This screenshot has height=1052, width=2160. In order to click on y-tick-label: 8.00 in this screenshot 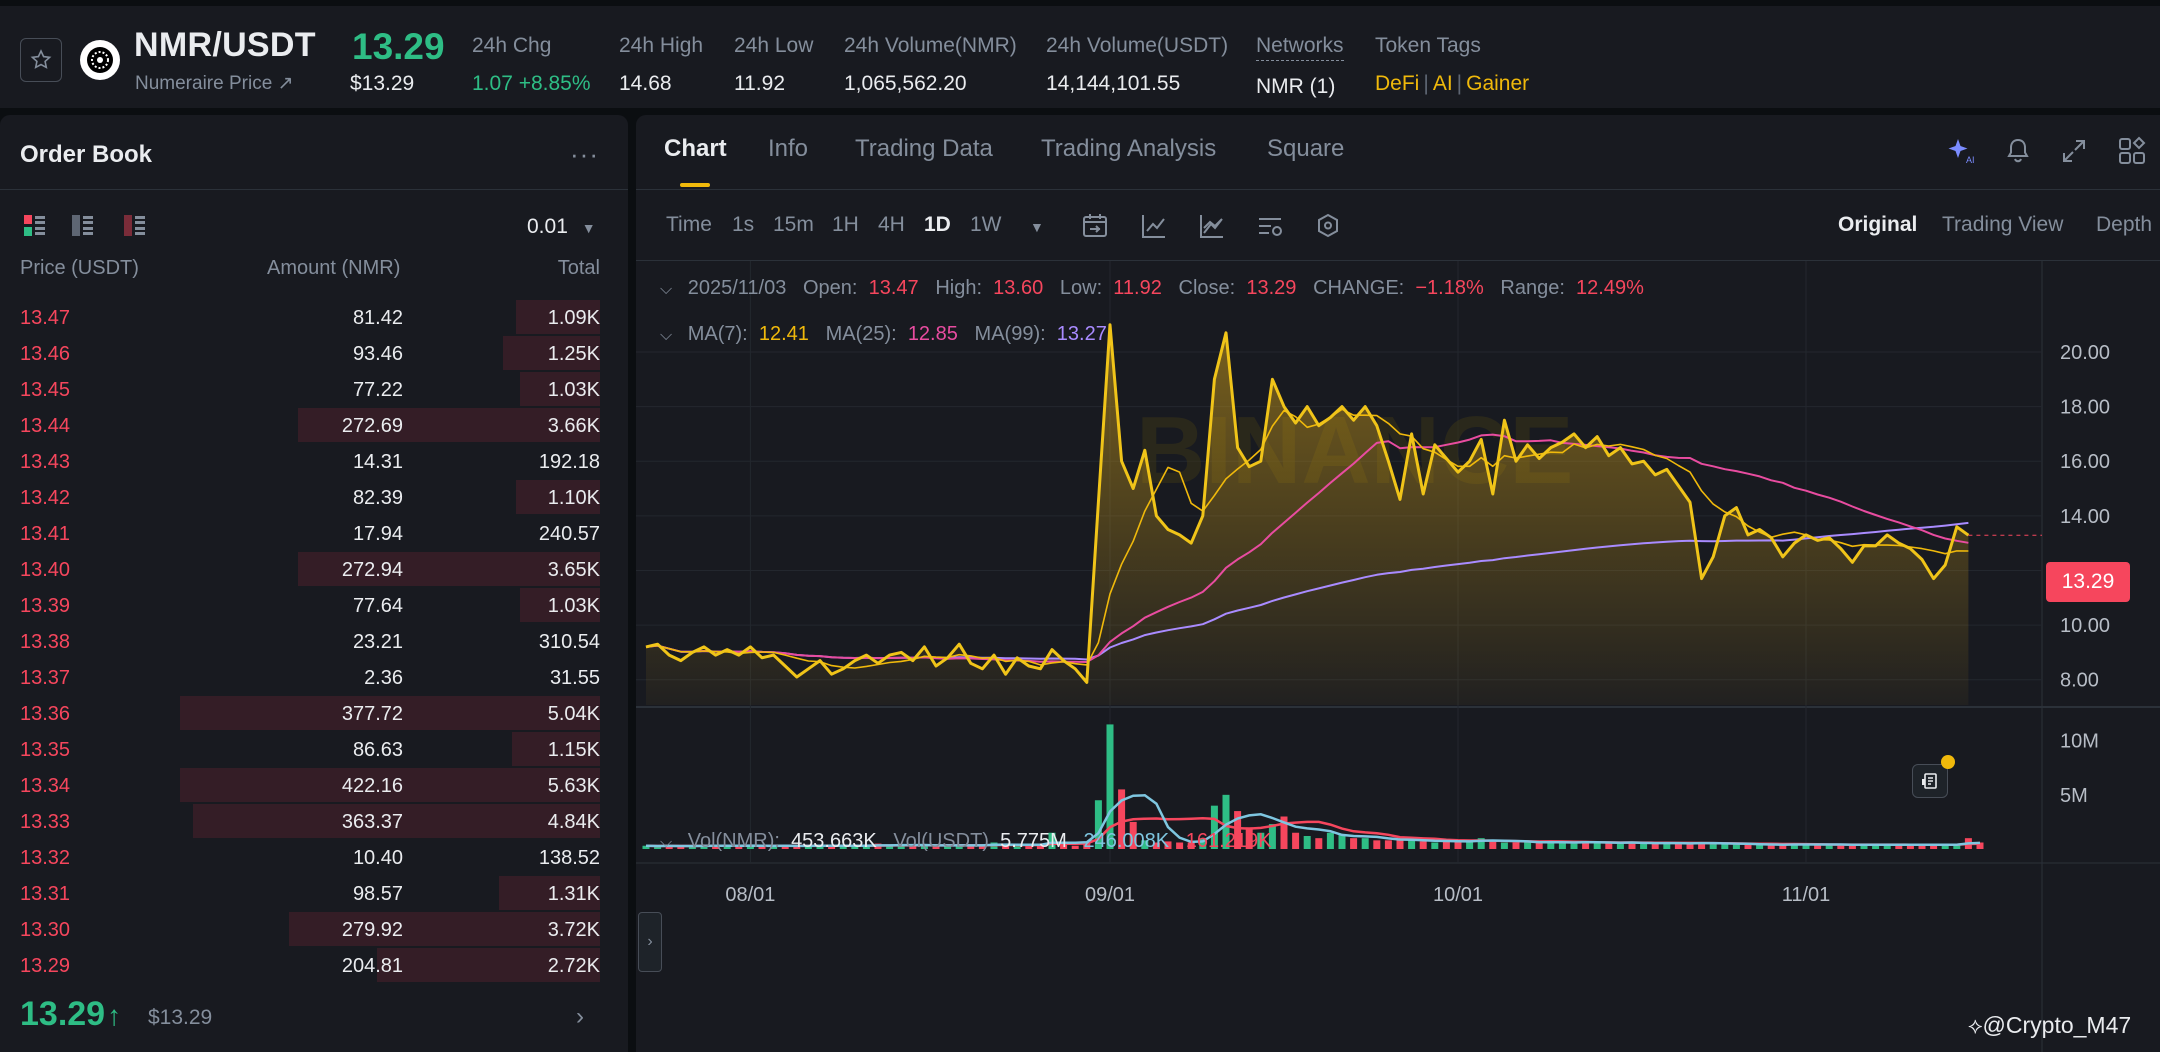, I will do `click(2079, 681)`.